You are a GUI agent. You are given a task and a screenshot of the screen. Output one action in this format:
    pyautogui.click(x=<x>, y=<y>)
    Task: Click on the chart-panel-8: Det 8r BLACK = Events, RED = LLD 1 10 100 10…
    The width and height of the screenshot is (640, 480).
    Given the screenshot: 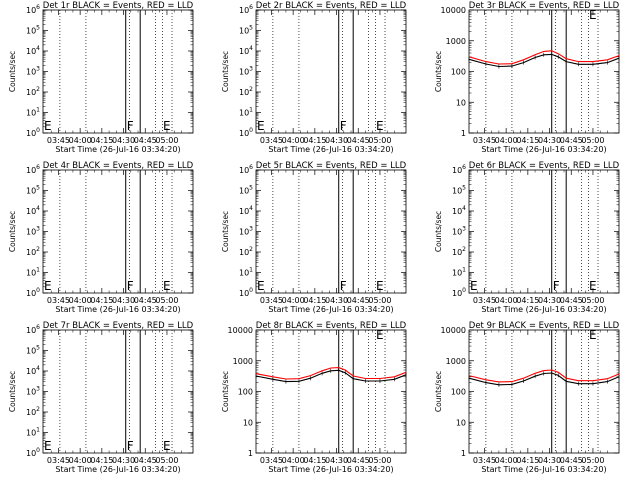 What is the action you would take?
    pyautogui.click(x=314, y=397)
    